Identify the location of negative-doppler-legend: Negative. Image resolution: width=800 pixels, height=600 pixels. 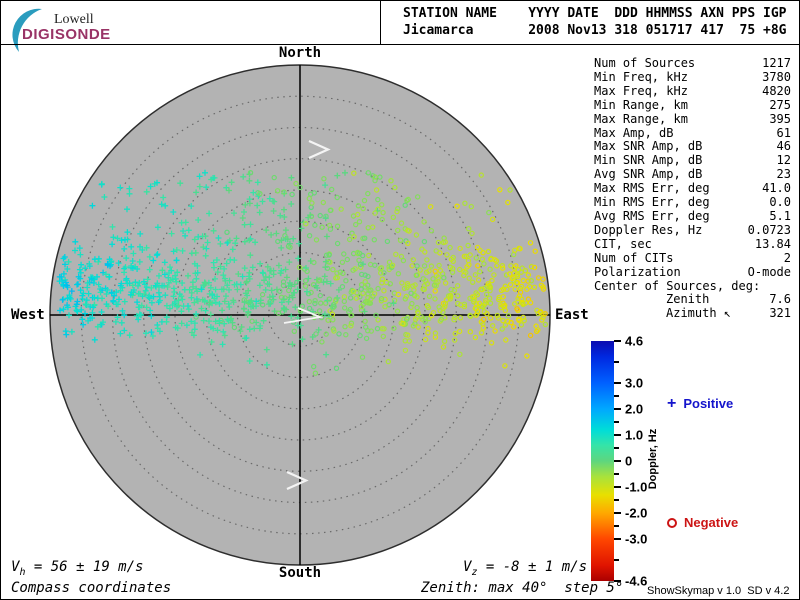
(702, 522).